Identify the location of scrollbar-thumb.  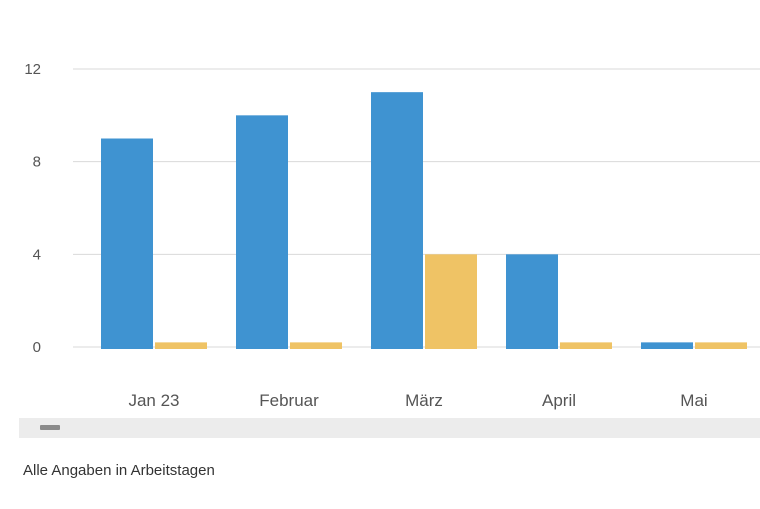
(50, 427).